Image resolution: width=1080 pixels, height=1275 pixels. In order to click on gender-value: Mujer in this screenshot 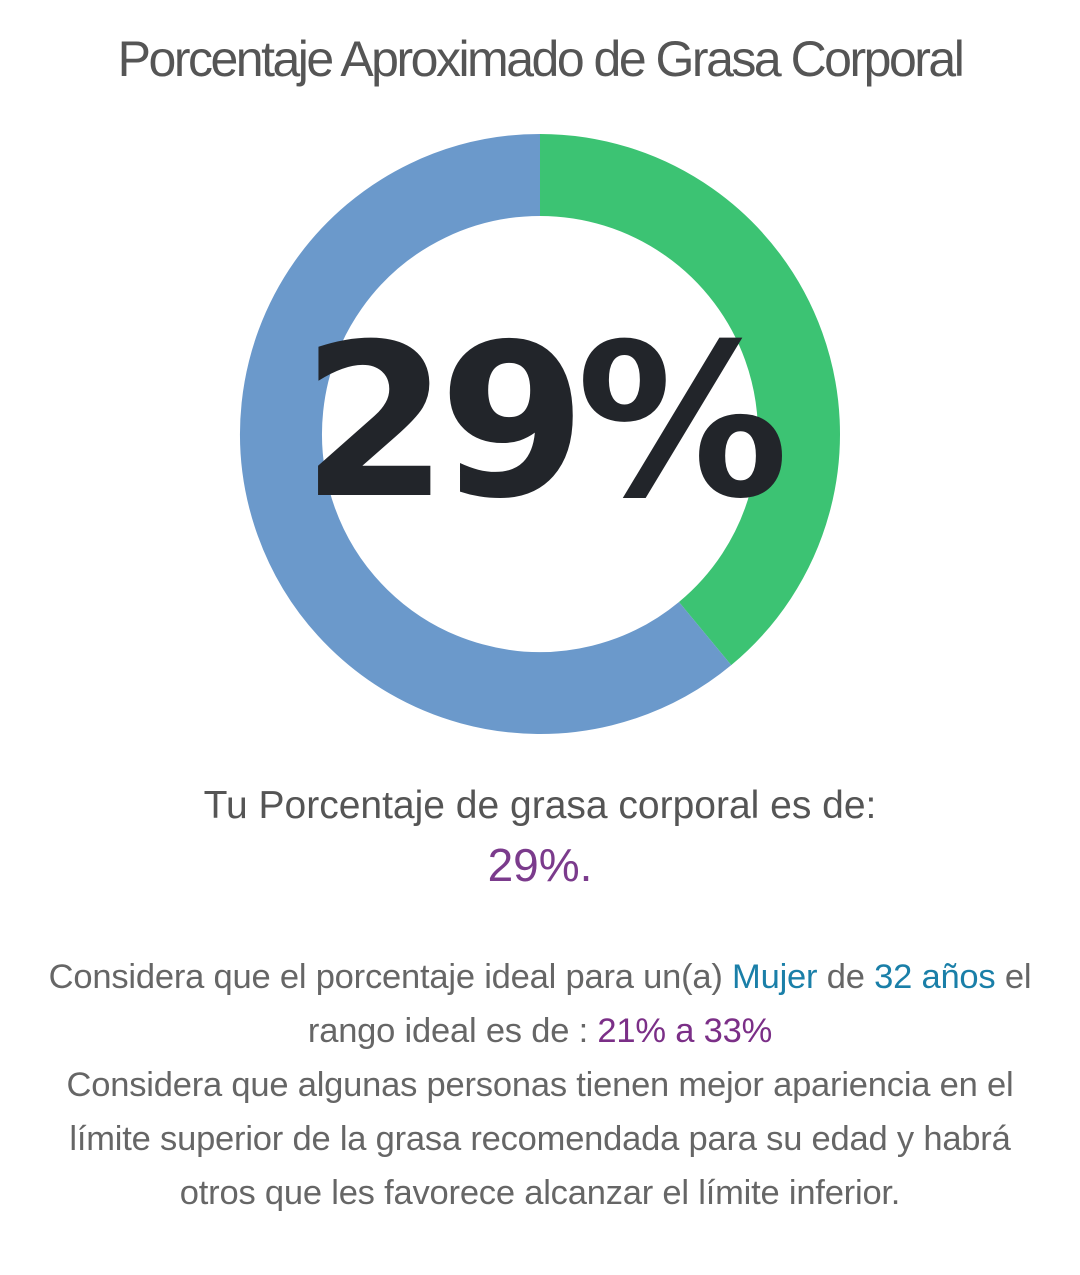, I will do `click(775, 977)`.